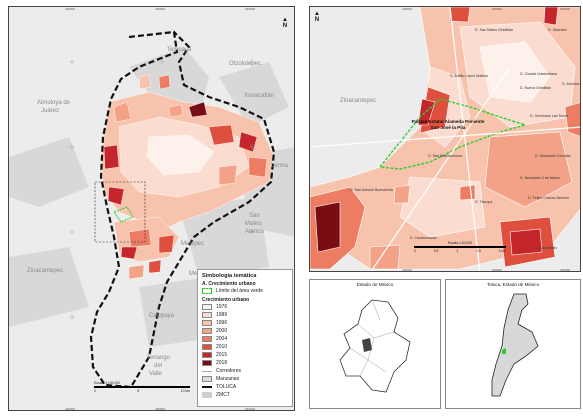 The width and height of the screenshot is (583, 417). I want to click on mun-calimaya: Calimaya, so click(162, 316).